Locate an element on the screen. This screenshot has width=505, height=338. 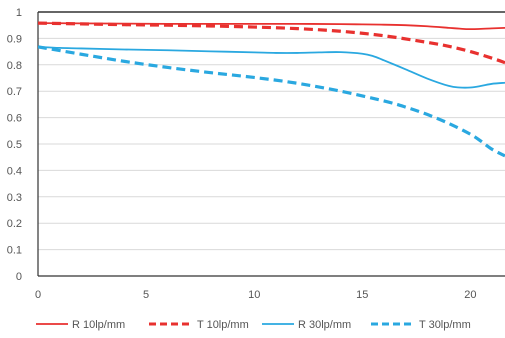
legend-label-t-30lp-mm: T 30lp/mm is located at coordinates (445, 325).